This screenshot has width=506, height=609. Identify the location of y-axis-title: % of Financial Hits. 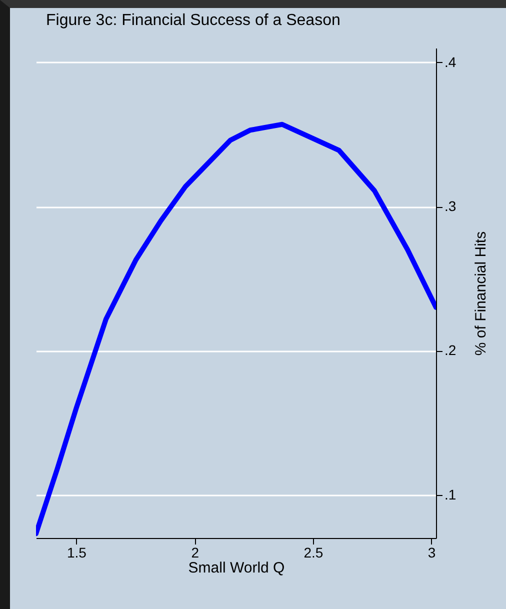
(481, 293).